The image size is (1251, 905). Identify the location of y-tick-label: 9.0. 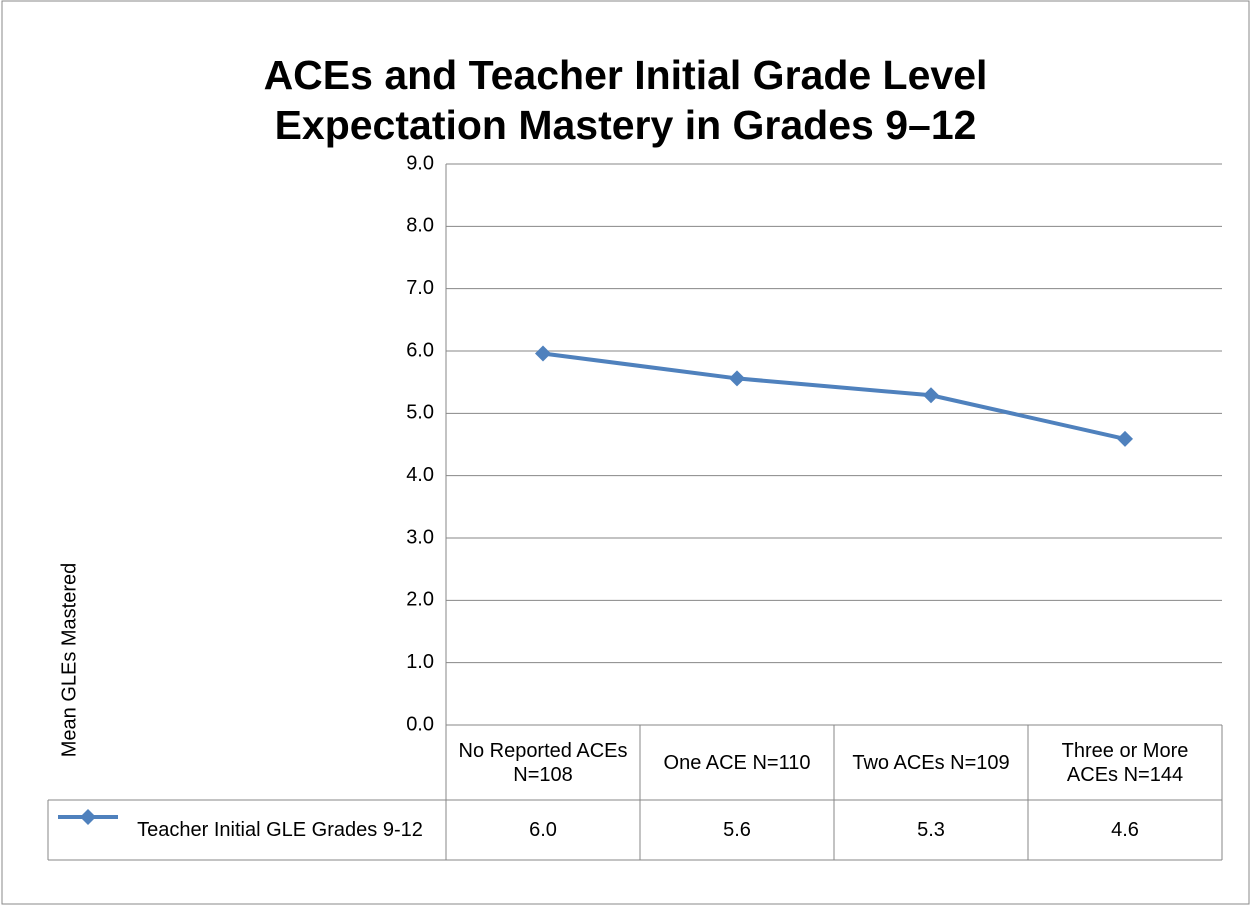
(420, 163).